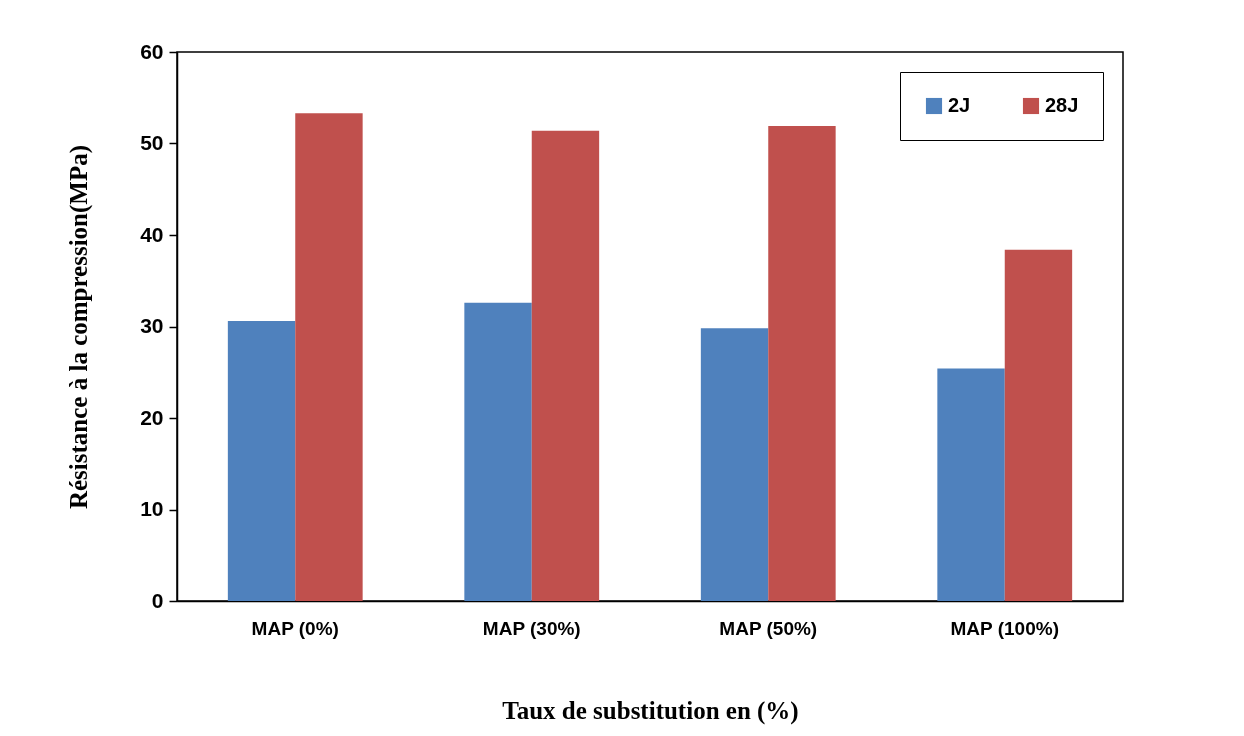  What do you see at coordinates (531, 628) in the screenshot?
I see `x-tick-label: MAP (30%)` at bounding box center [531, 628].